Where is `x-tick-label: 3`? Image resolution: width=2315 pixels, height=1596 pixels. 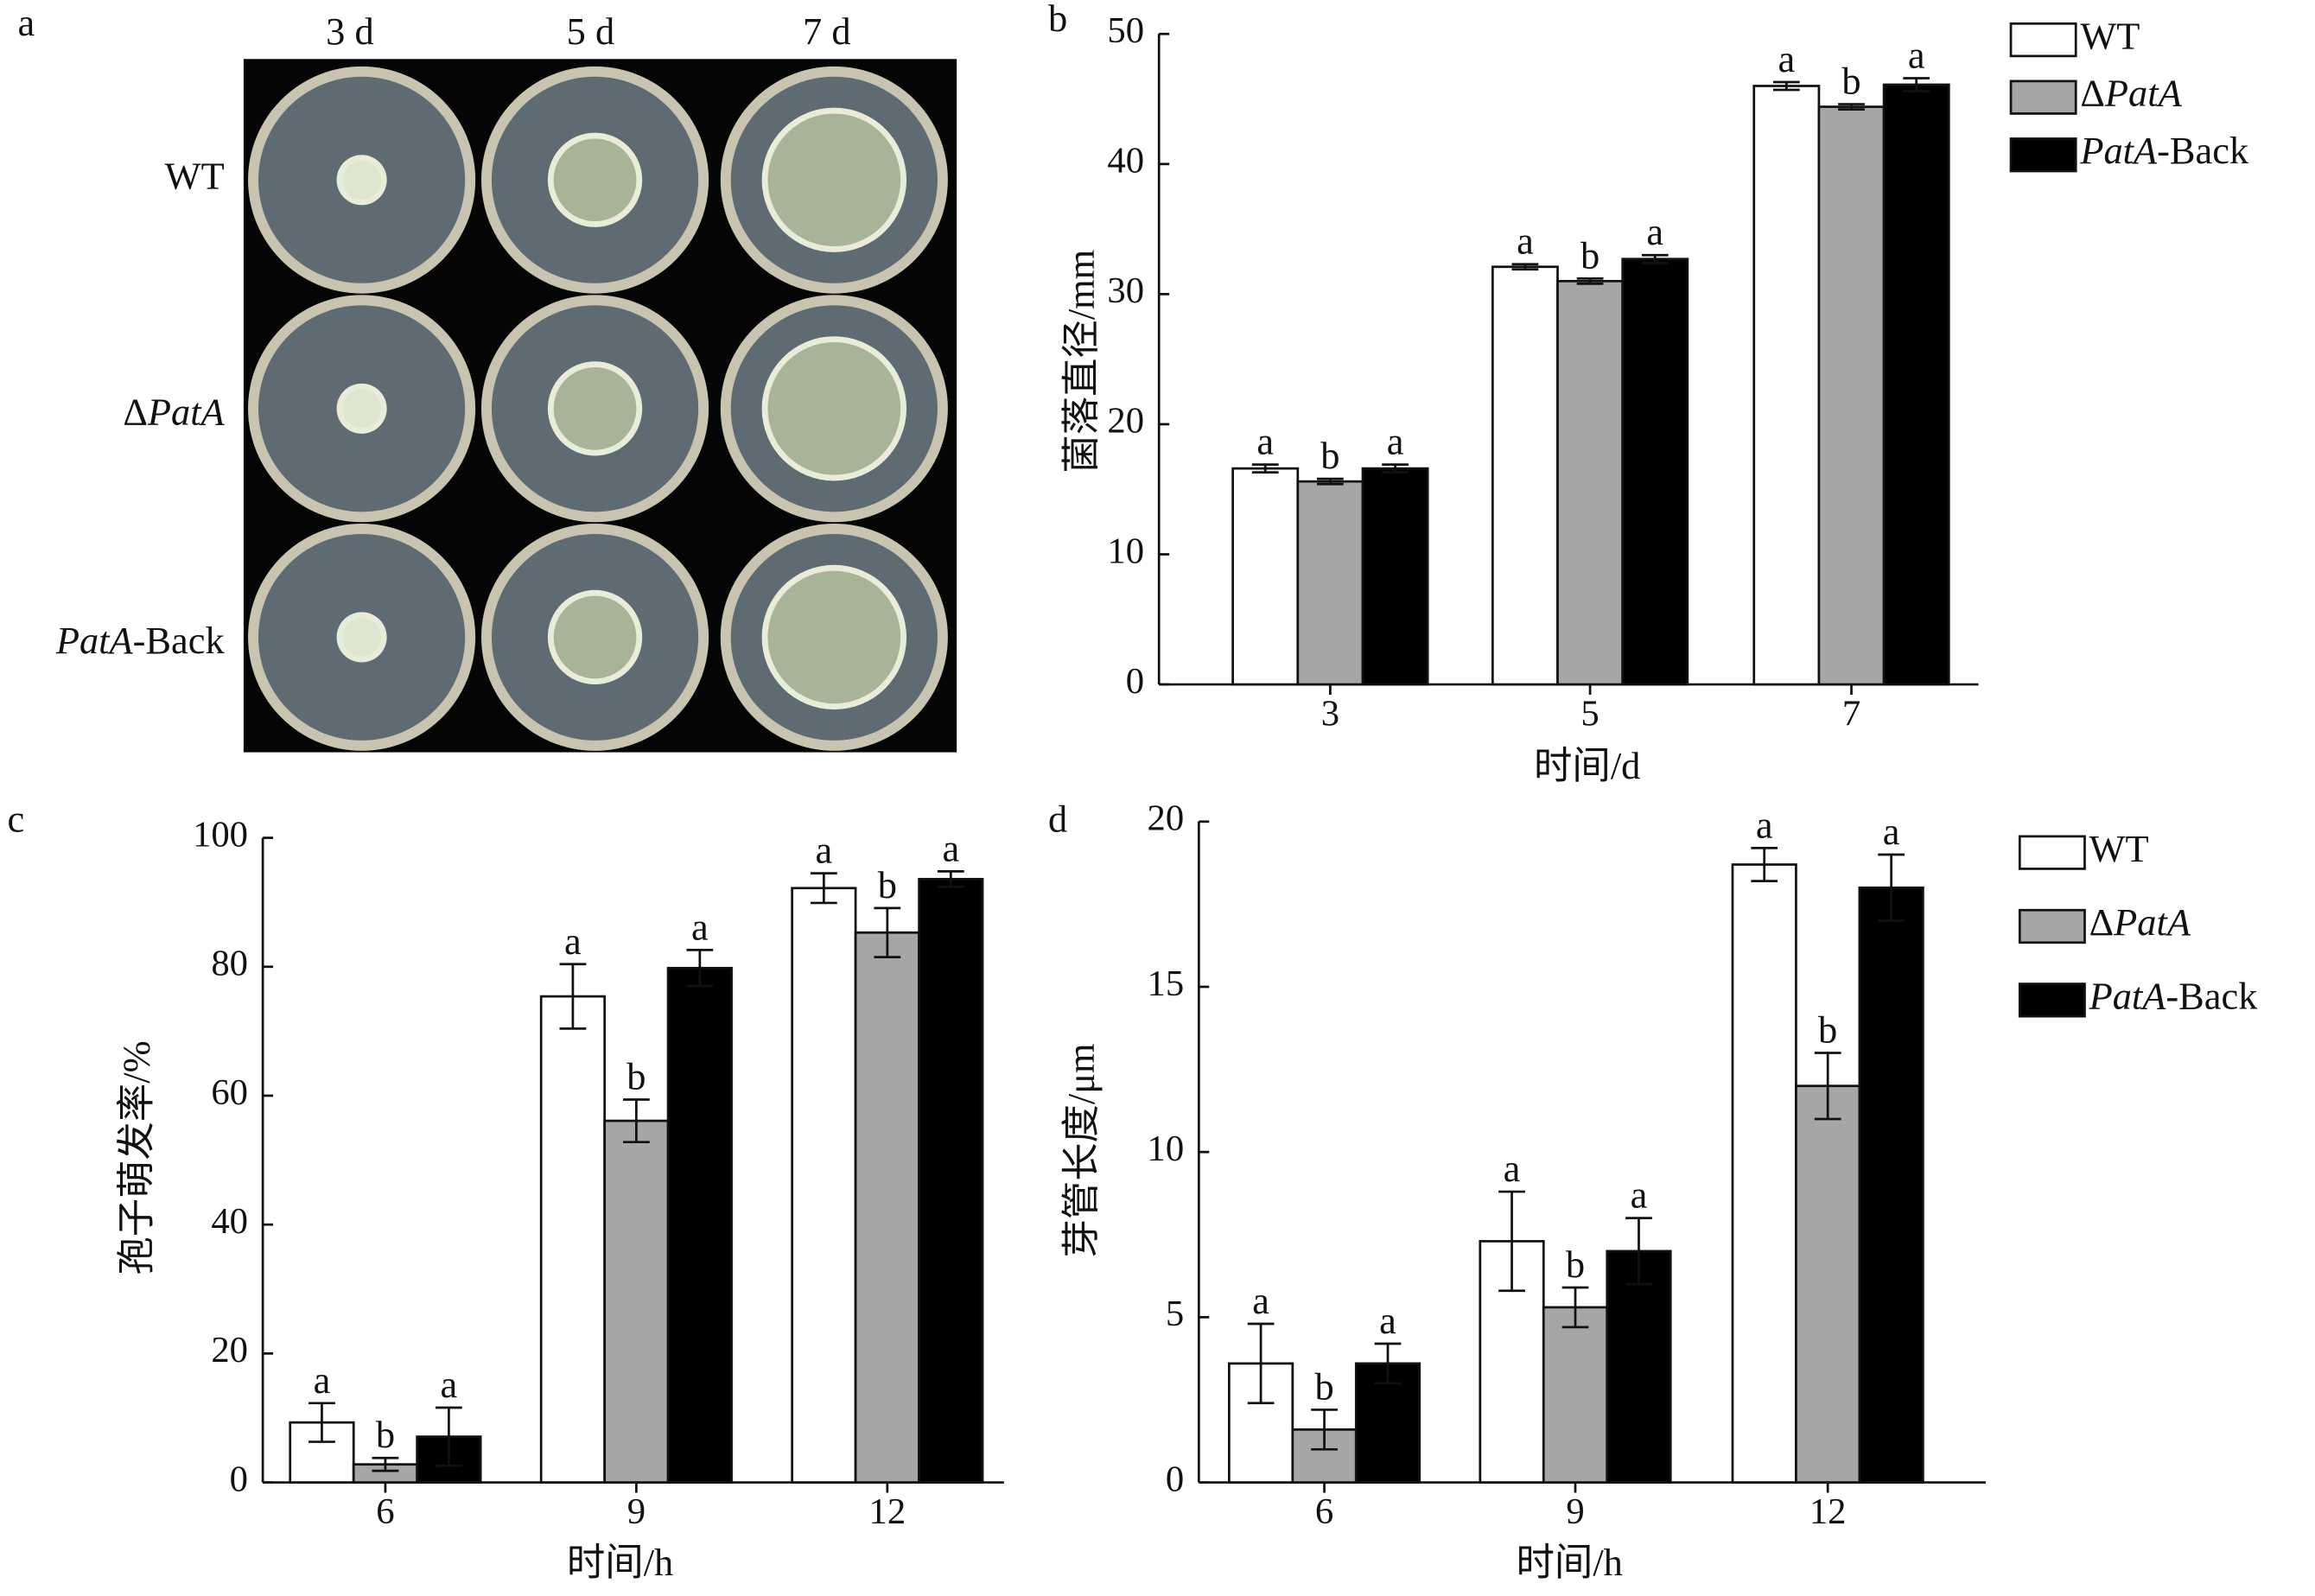
x-tick-label: 3 is located at coordinates (1330, 713).